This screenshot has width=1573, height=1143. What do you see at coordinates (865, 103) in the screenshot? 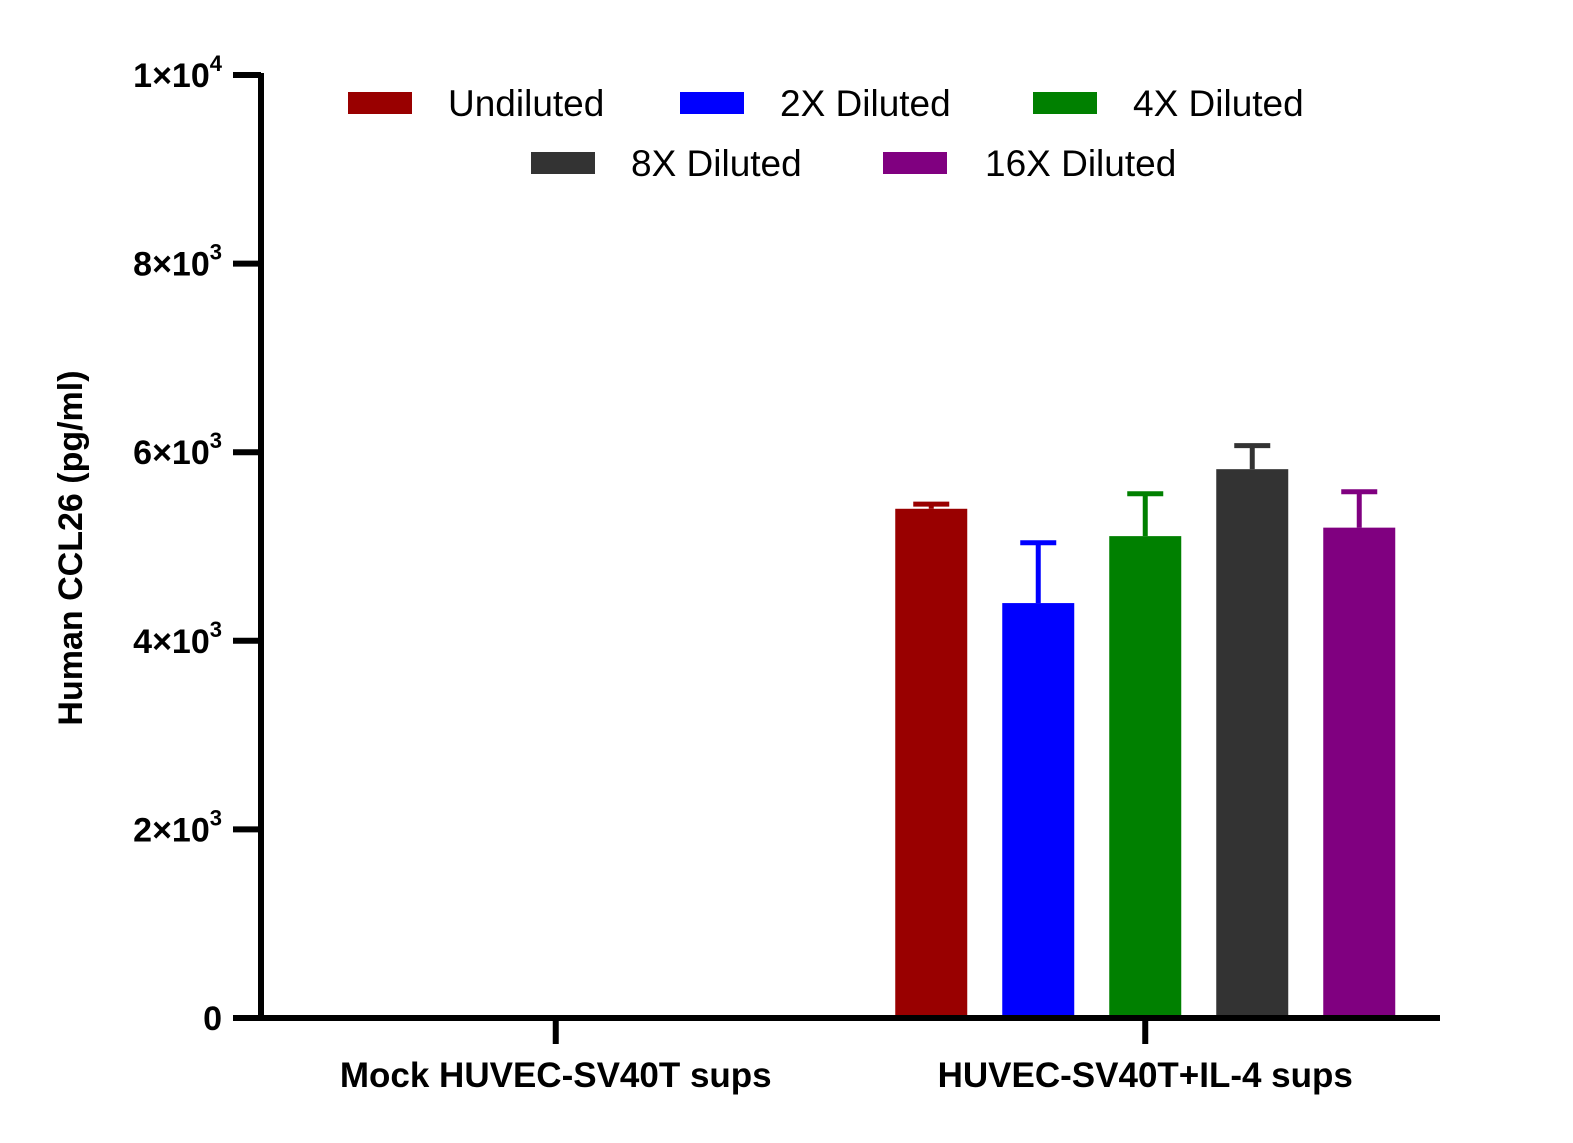
I see `legend-label: 2X Diluted` at bounding box center [865, 103].